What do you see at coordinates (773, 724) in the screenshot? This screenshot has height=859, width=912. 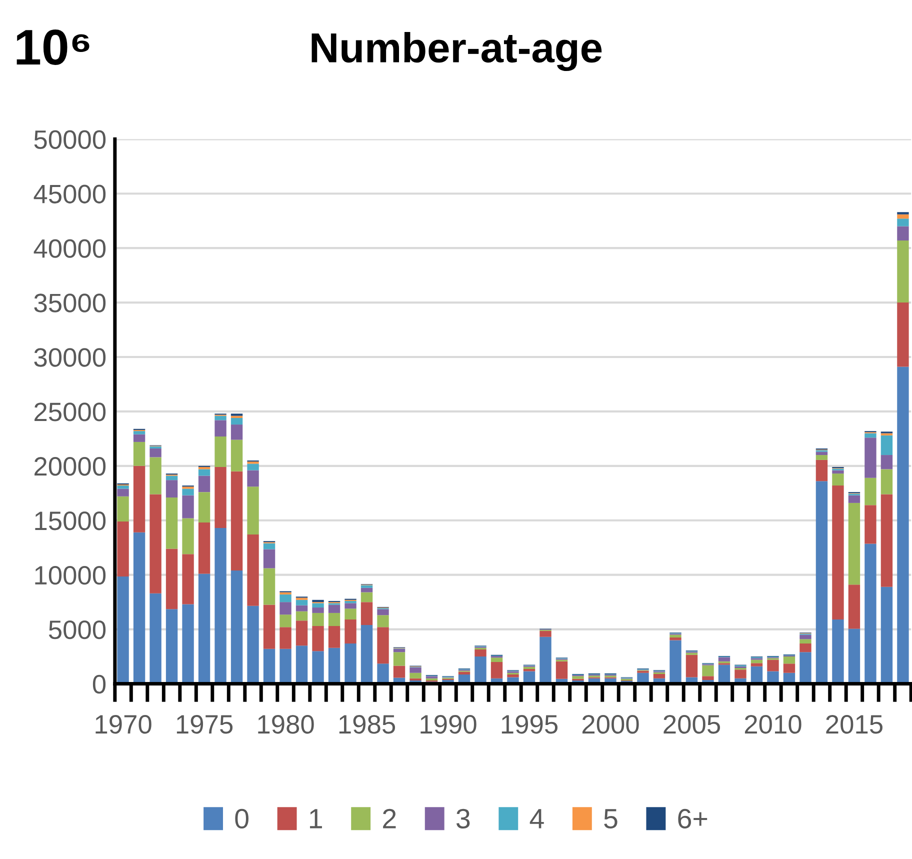 I see `x-tick-label: 2010` at bounding box center [773, 724].